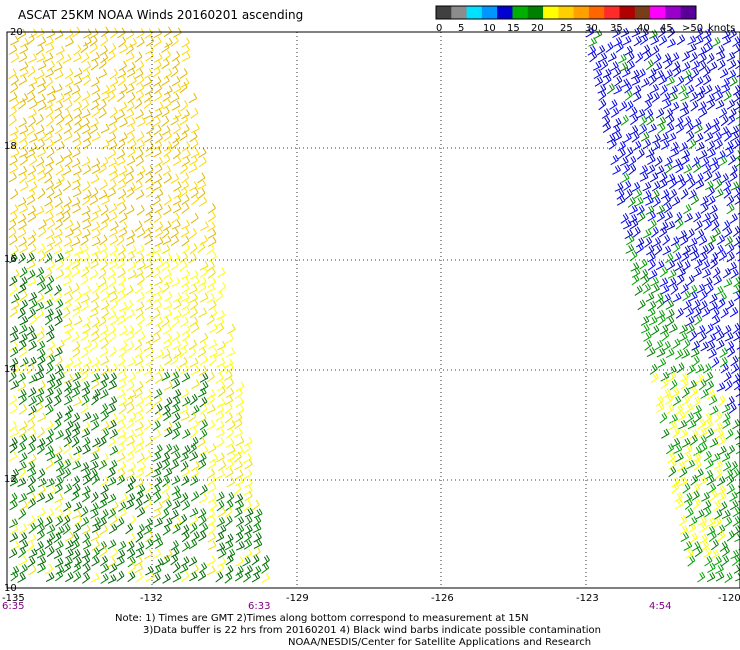 The height and width of the screenshot is (650, 740). What do you see at coordinates (10, 479) in the screenshot?
I see `lat-label-12: 12` at bounding box center [10, 479].